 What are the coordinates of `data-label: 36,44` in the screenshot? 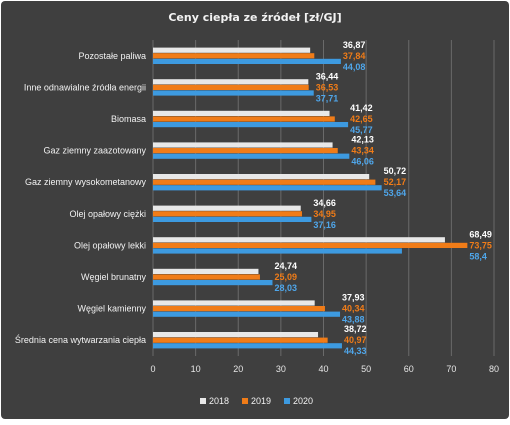 It's located at (327, 76).